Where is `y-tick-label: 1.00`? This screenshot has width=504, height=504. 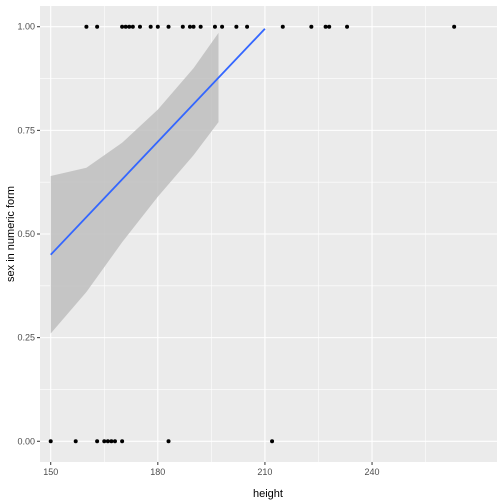 y-tick-label: 1.00 is located at coordinates (26, 27).